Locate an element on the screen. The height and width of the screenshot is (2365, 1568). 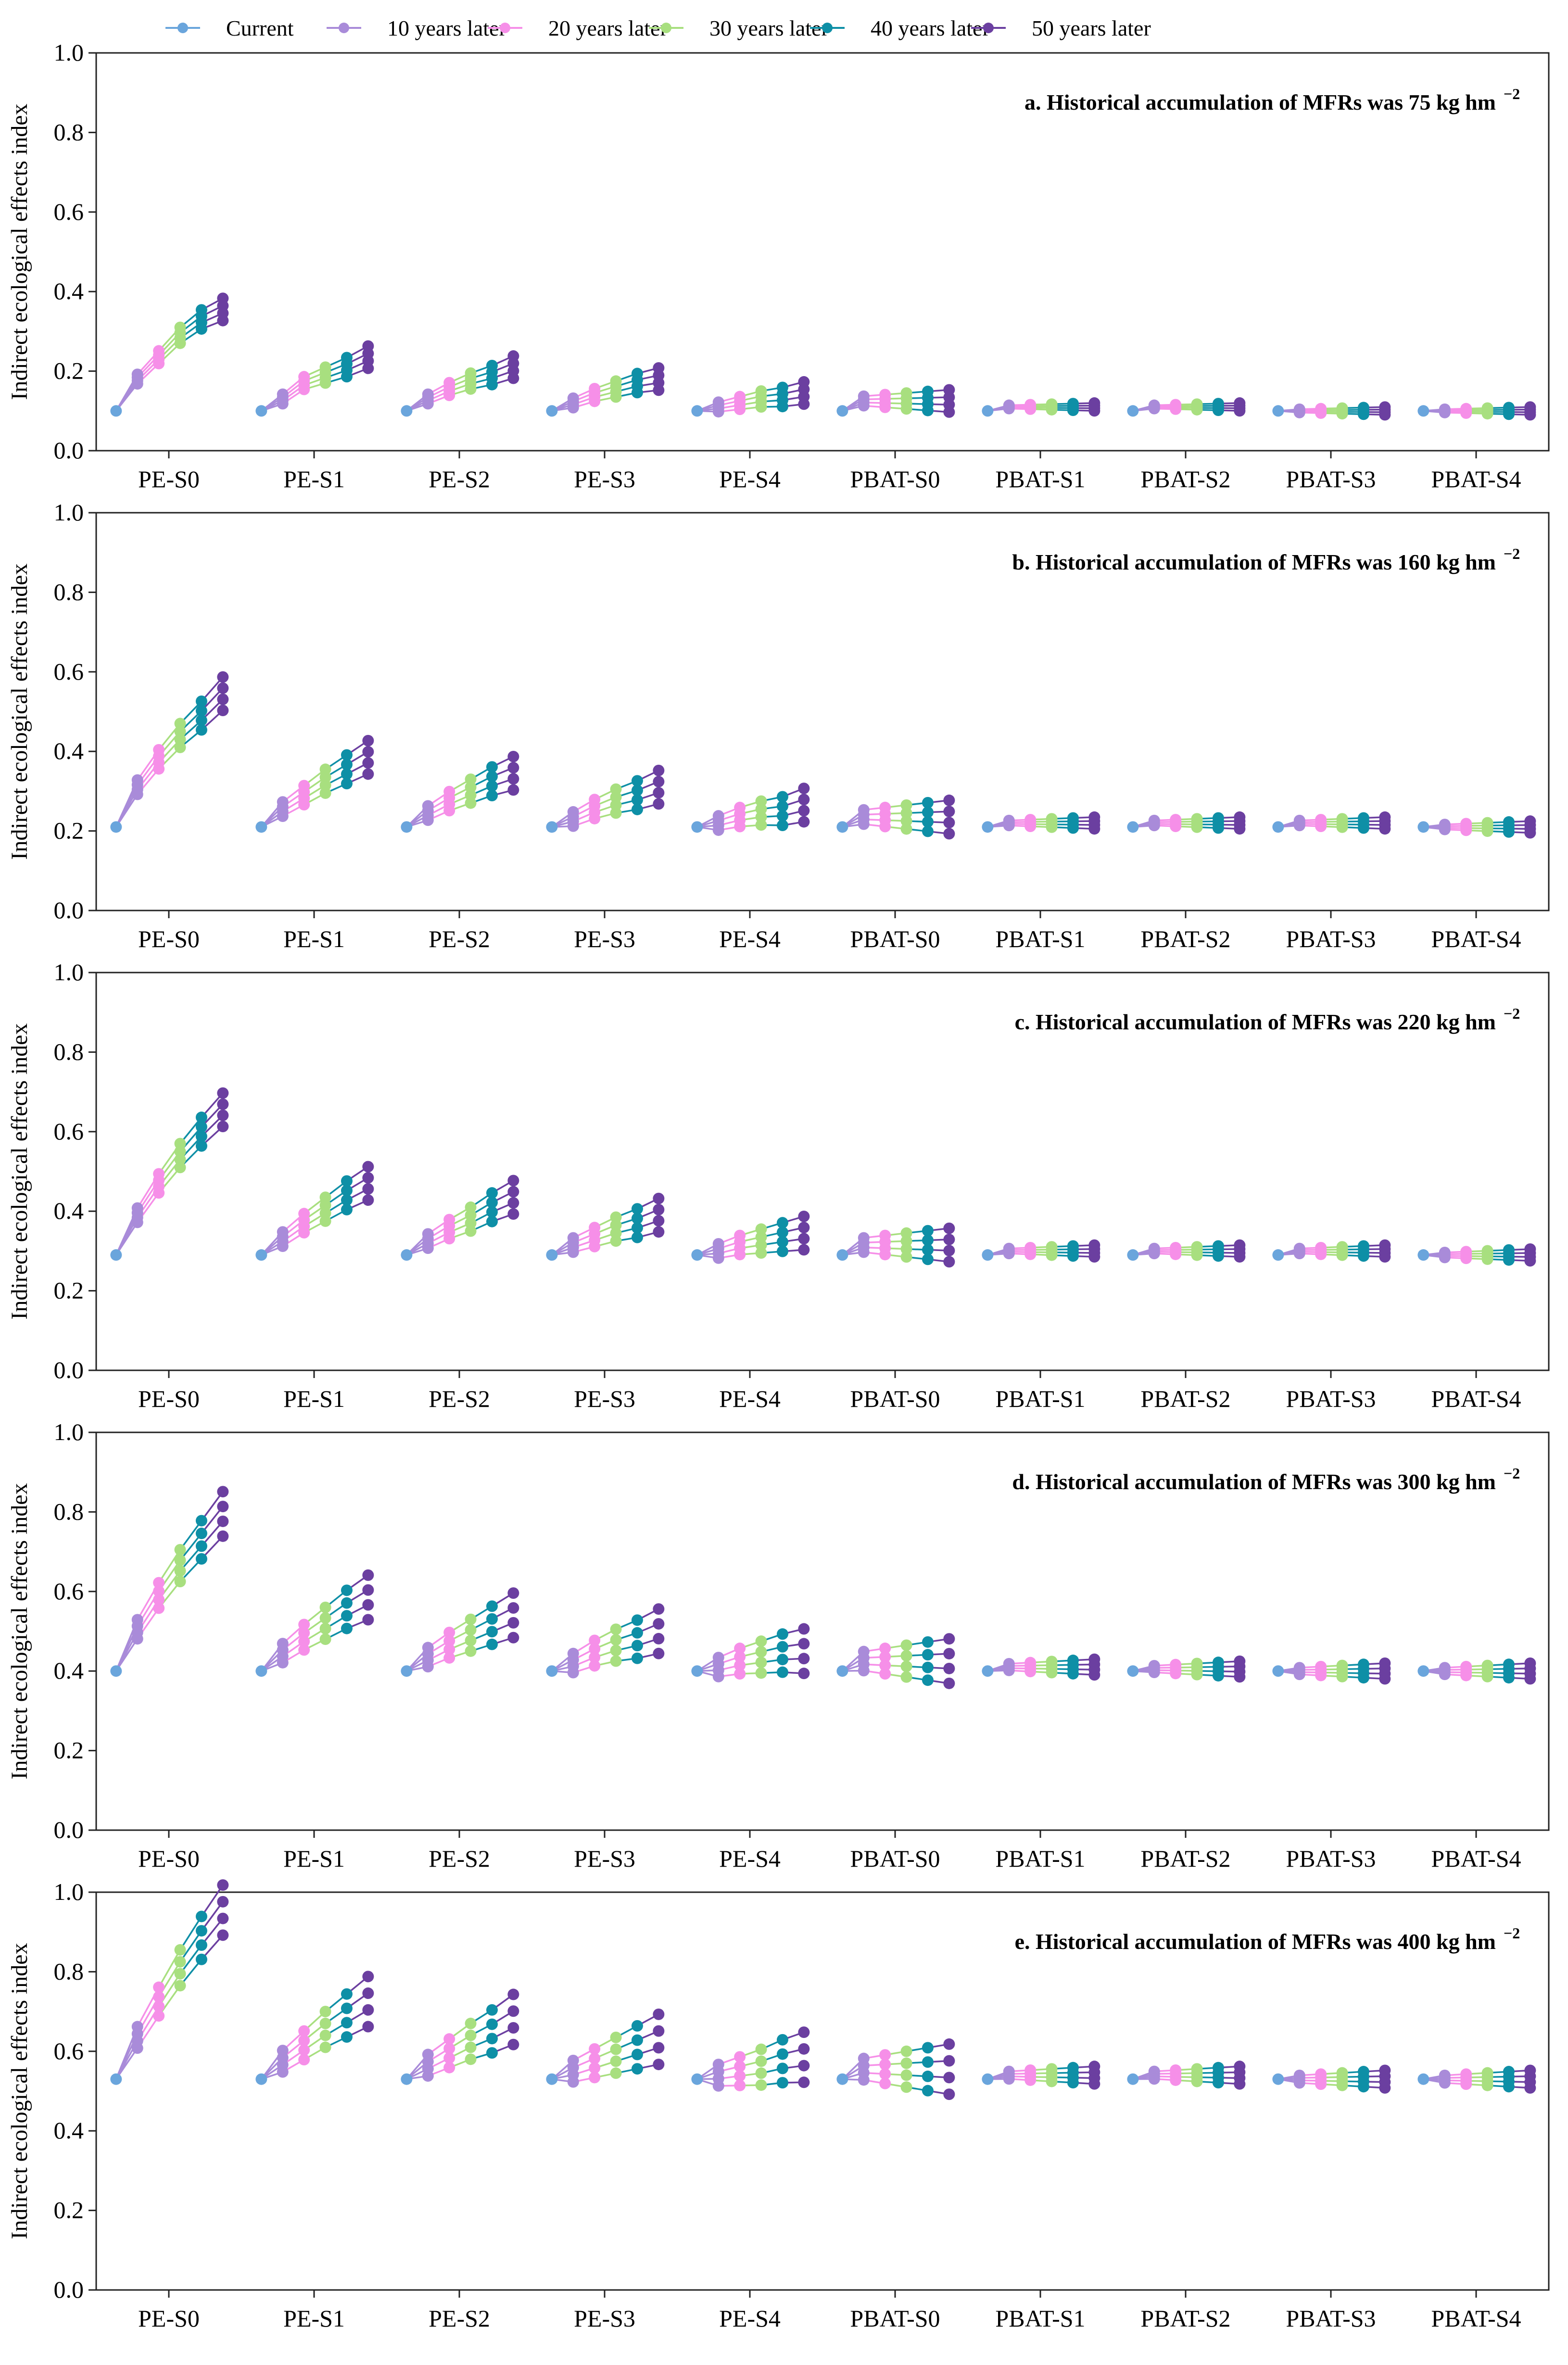
panel-title-superscript: −2 is located at coordinates (1512, 553).